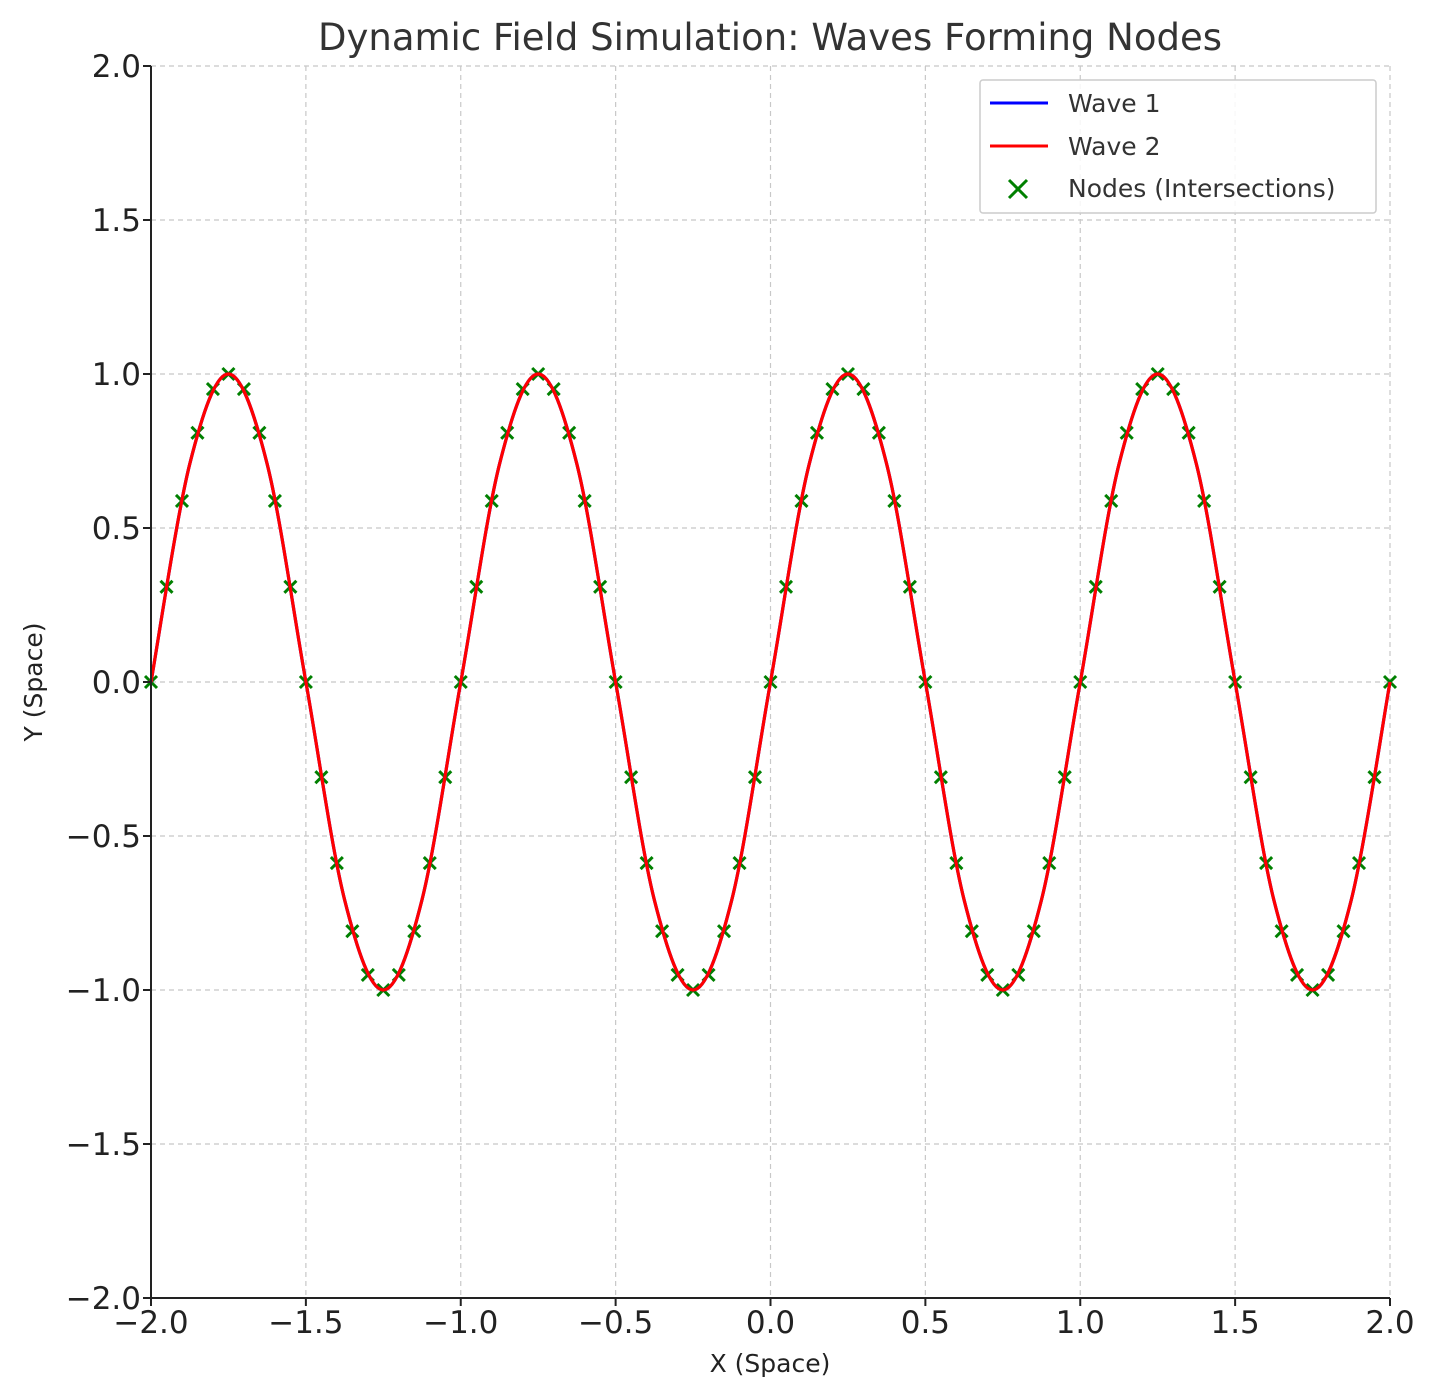  What do you see at coordinates (305, 1323) in the screenshot?
I see `x-tick-label: −1.5` at bounding box center [305, 1323].